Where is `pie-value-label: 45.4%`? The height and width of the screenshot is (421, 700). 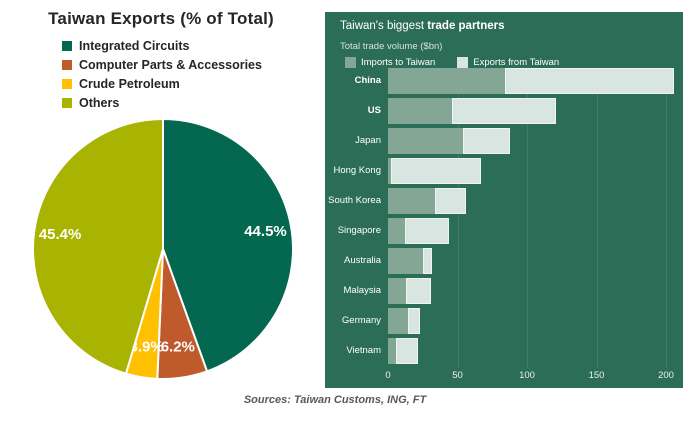
pie-value-label: 45.4% is located at coordinates (60, 234).